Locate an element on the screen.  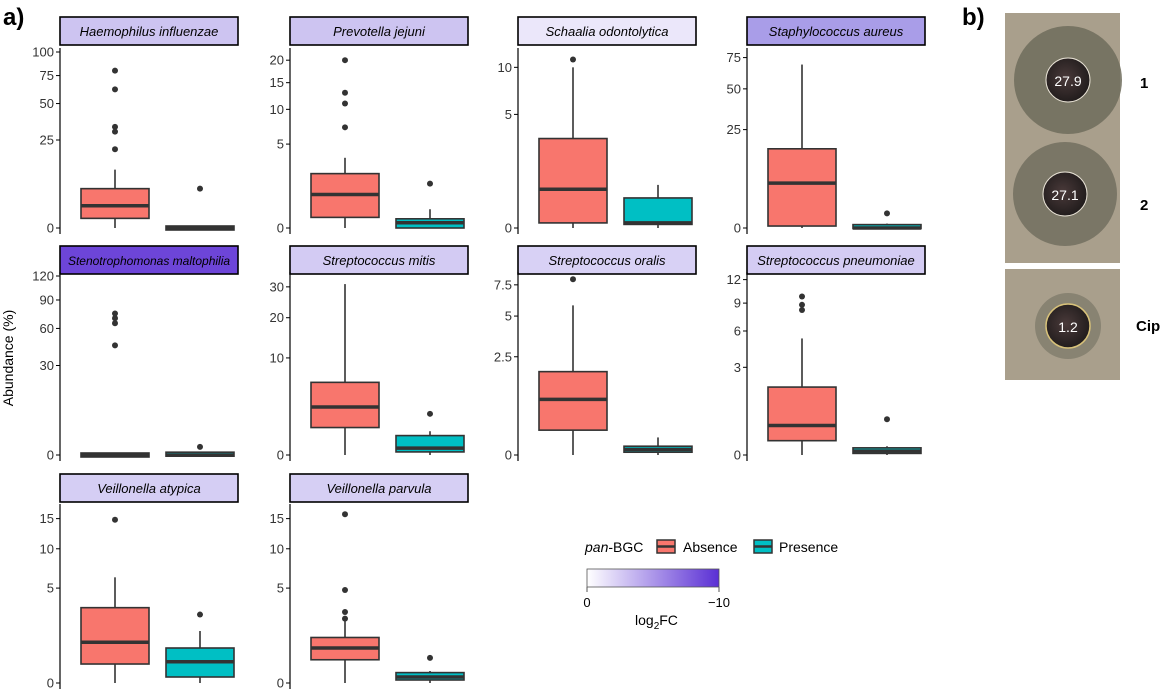
y-tick-label: 30 is located at coordinates (277, 286).